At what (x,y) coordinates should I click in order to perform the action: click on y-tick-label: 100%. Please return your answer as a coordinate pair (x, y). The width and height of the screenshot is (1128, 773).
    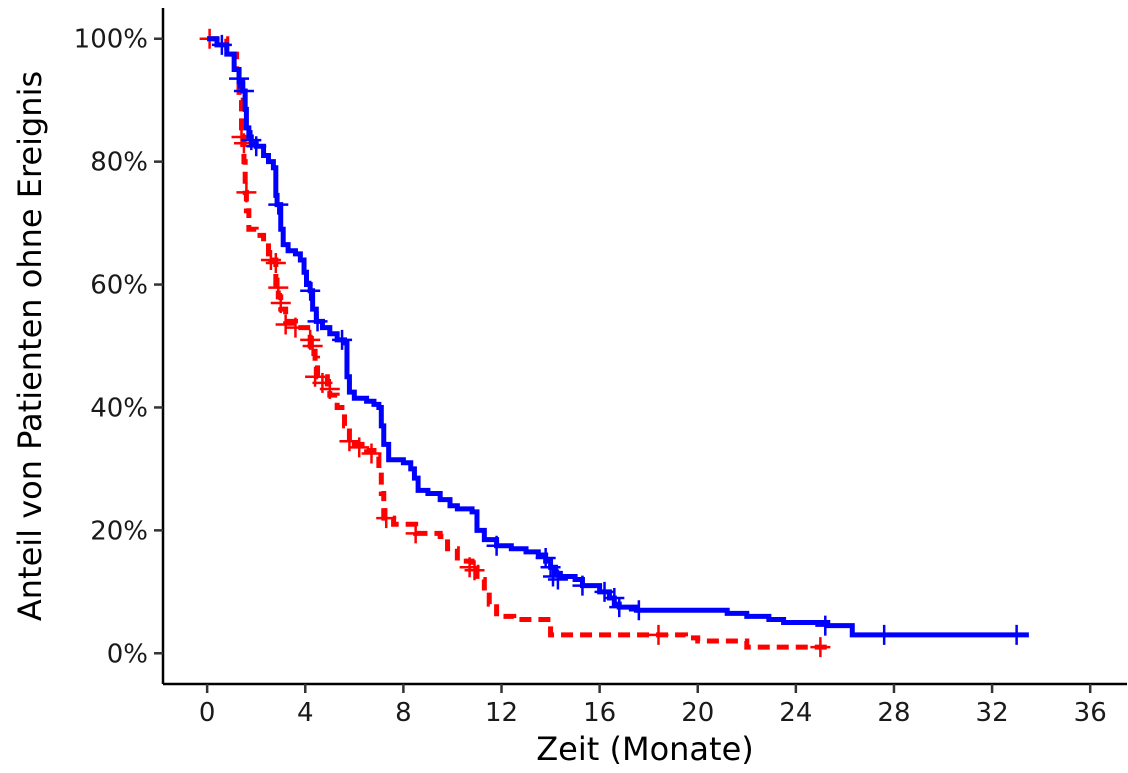
    Looking at the image, I should click on (111, 40).